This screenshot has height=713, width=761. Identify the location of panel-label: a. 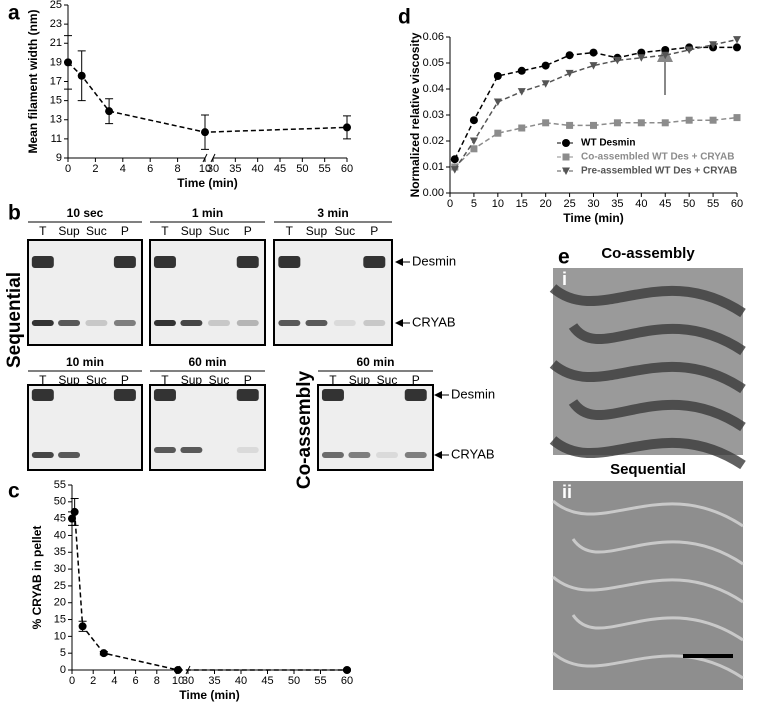
(14, 13).